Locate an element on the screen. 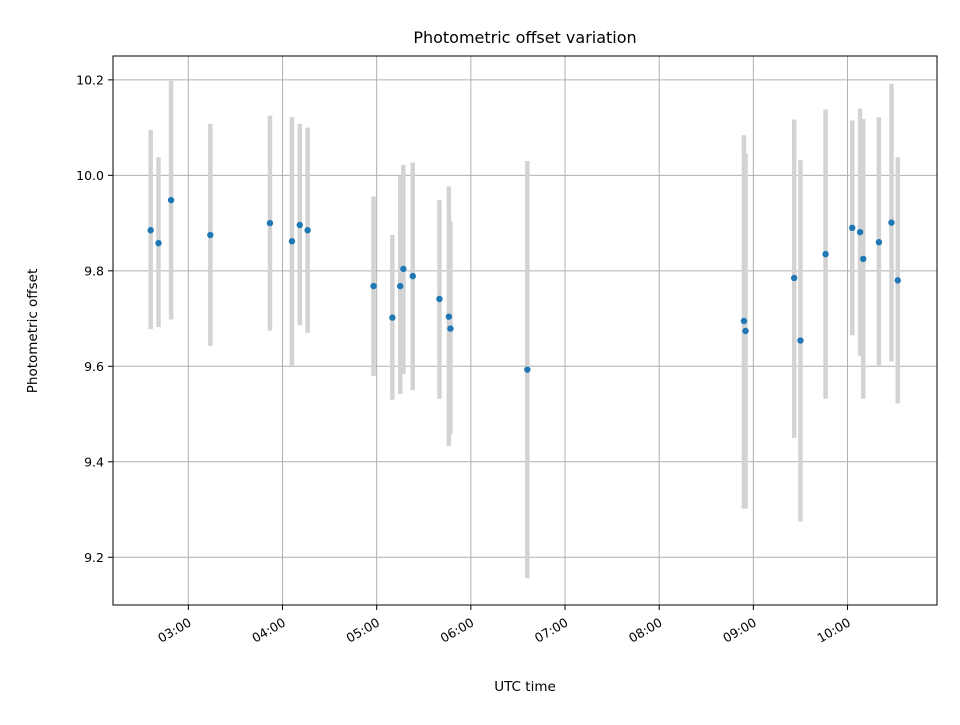  y-tick-label: 9.8 is located at coordinates (94, 270).